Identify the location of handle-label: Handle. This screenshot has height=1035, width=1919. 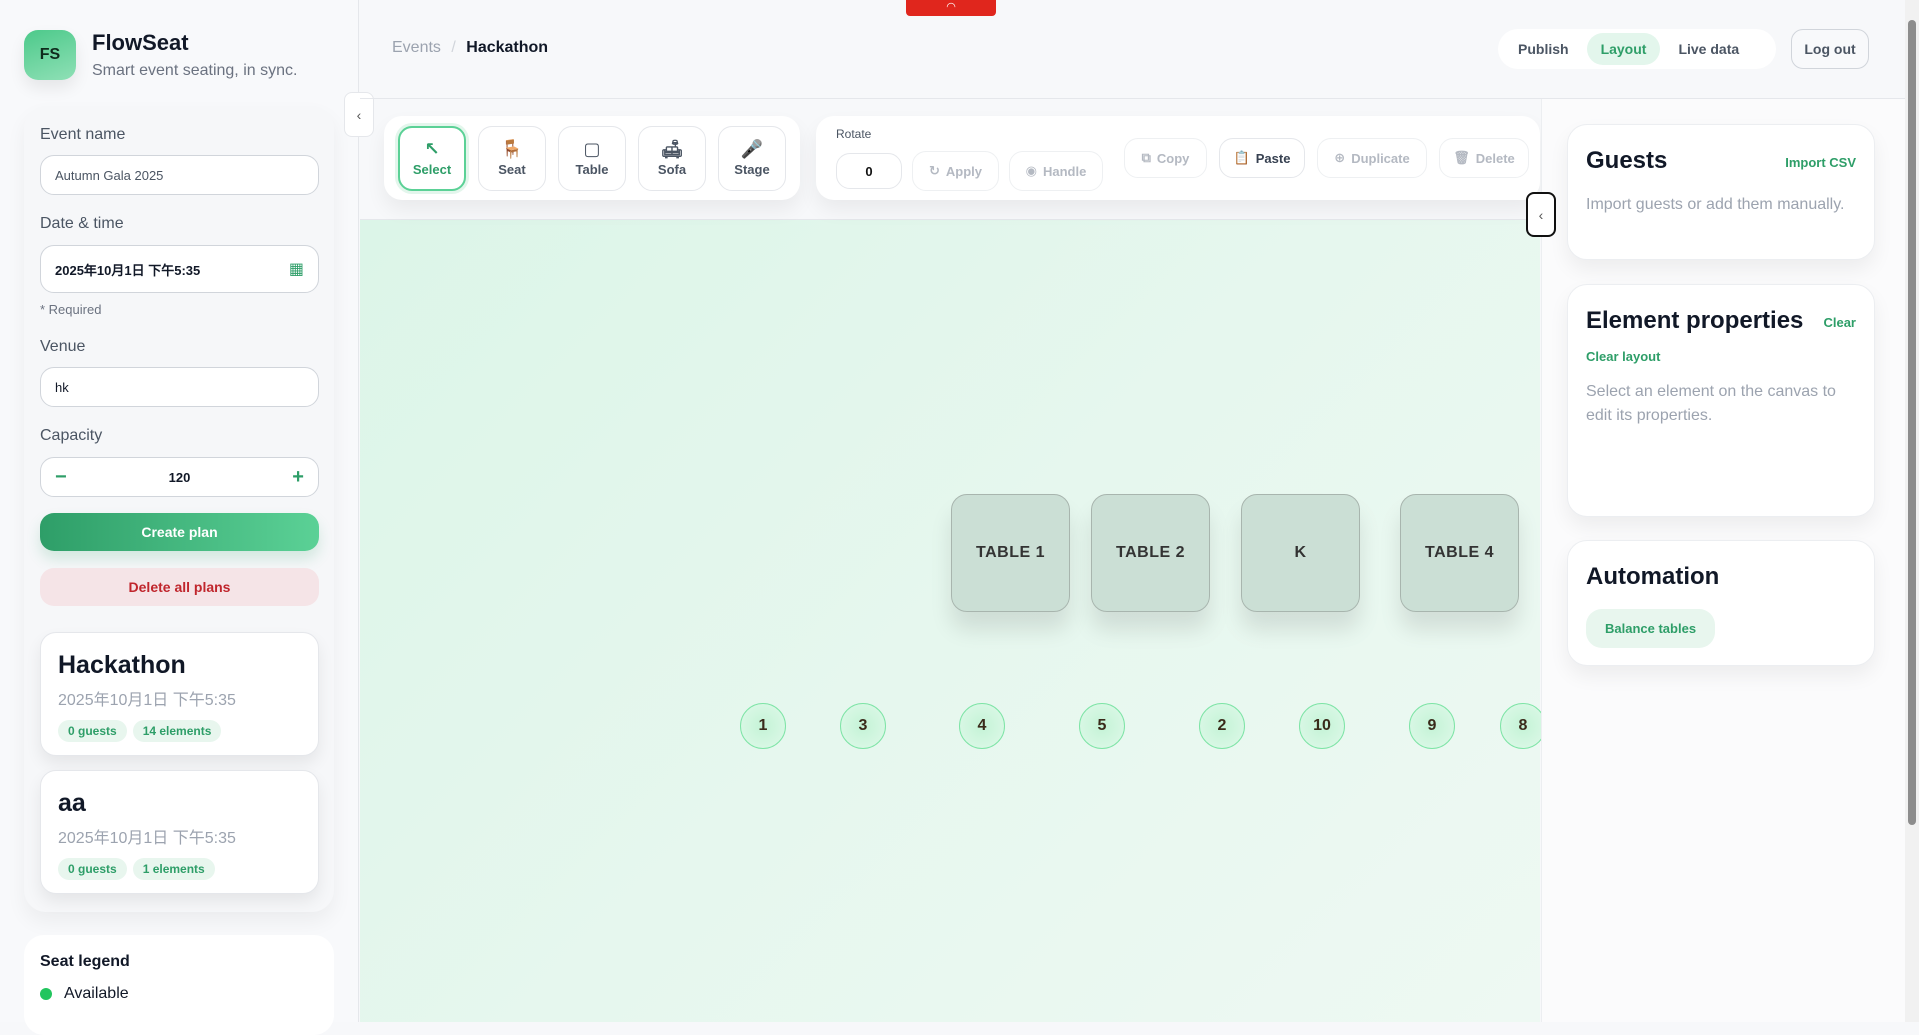
(1065, 171).